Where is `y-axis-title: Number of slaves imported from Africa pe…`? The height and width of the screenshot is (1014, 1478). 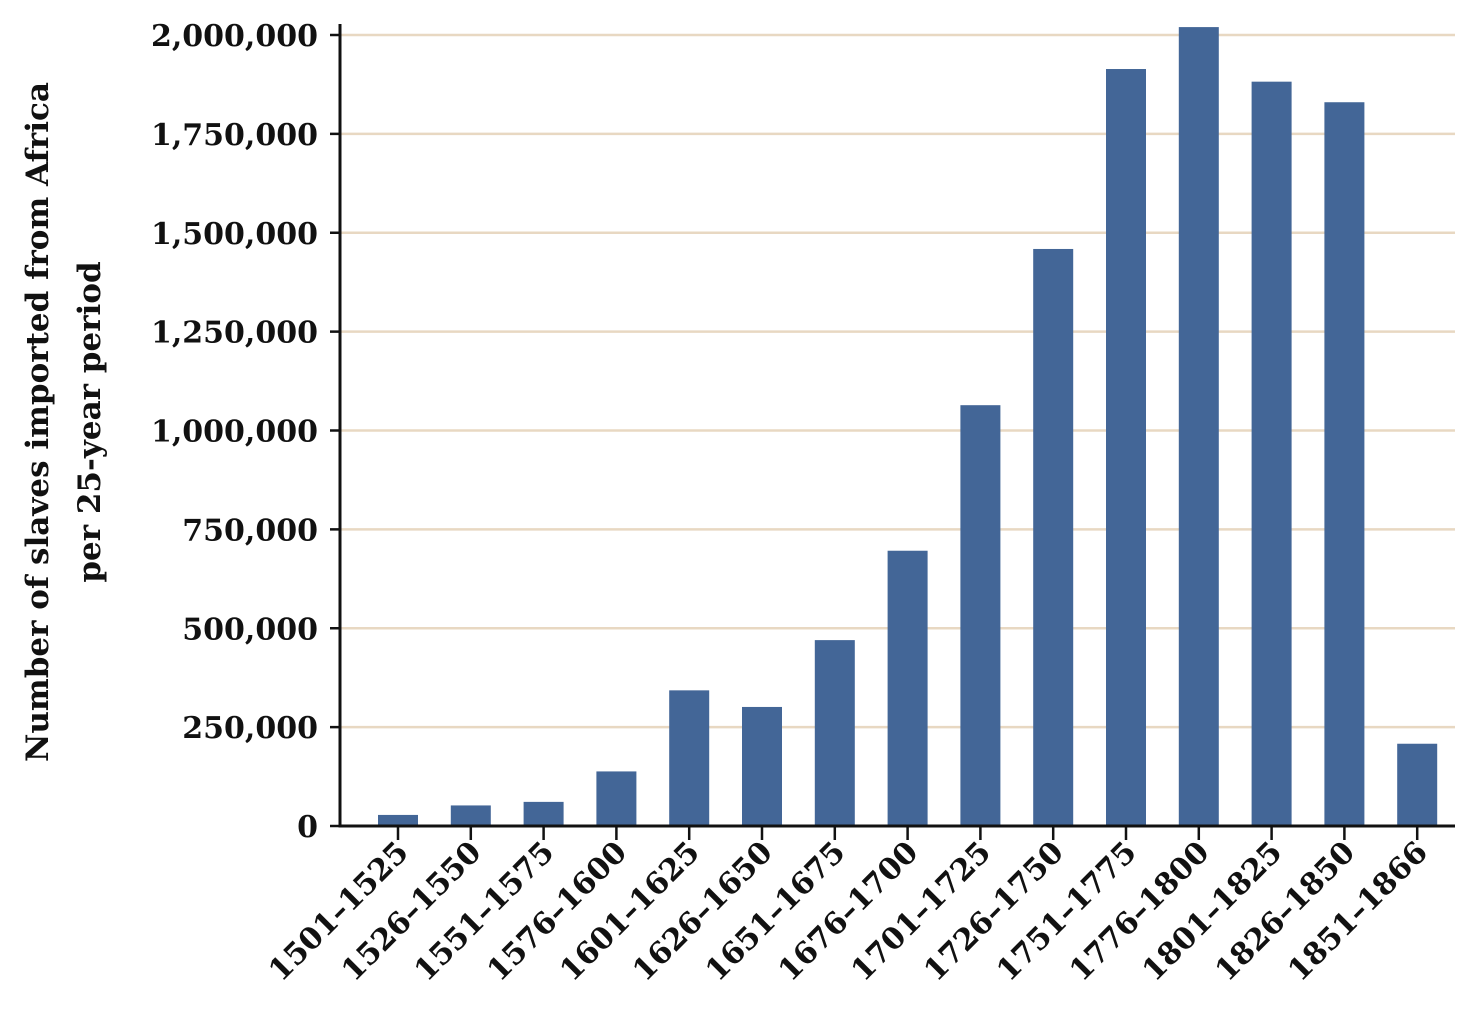
y-axis-title: Number of slaves imported from Africa pe… is located at coordinates (64, 422).